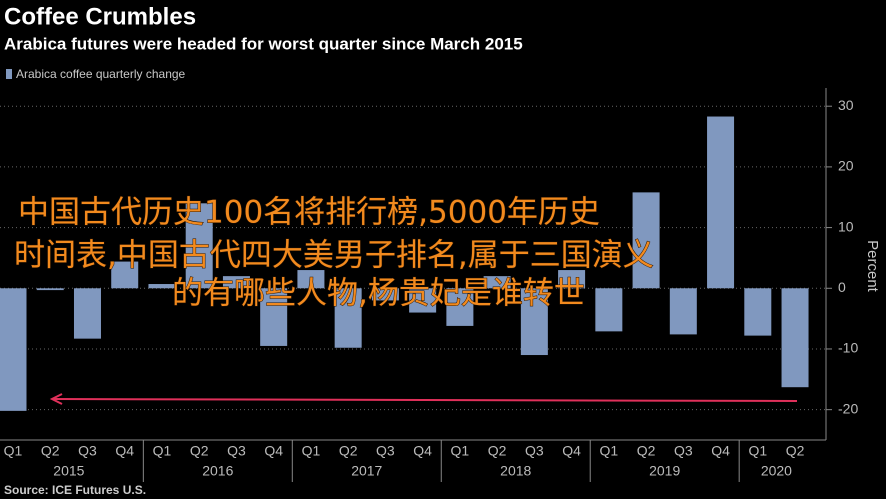  Describe the element at coordinates (366, 471) in the screenshot. I see `year-label: 2017` at that location.